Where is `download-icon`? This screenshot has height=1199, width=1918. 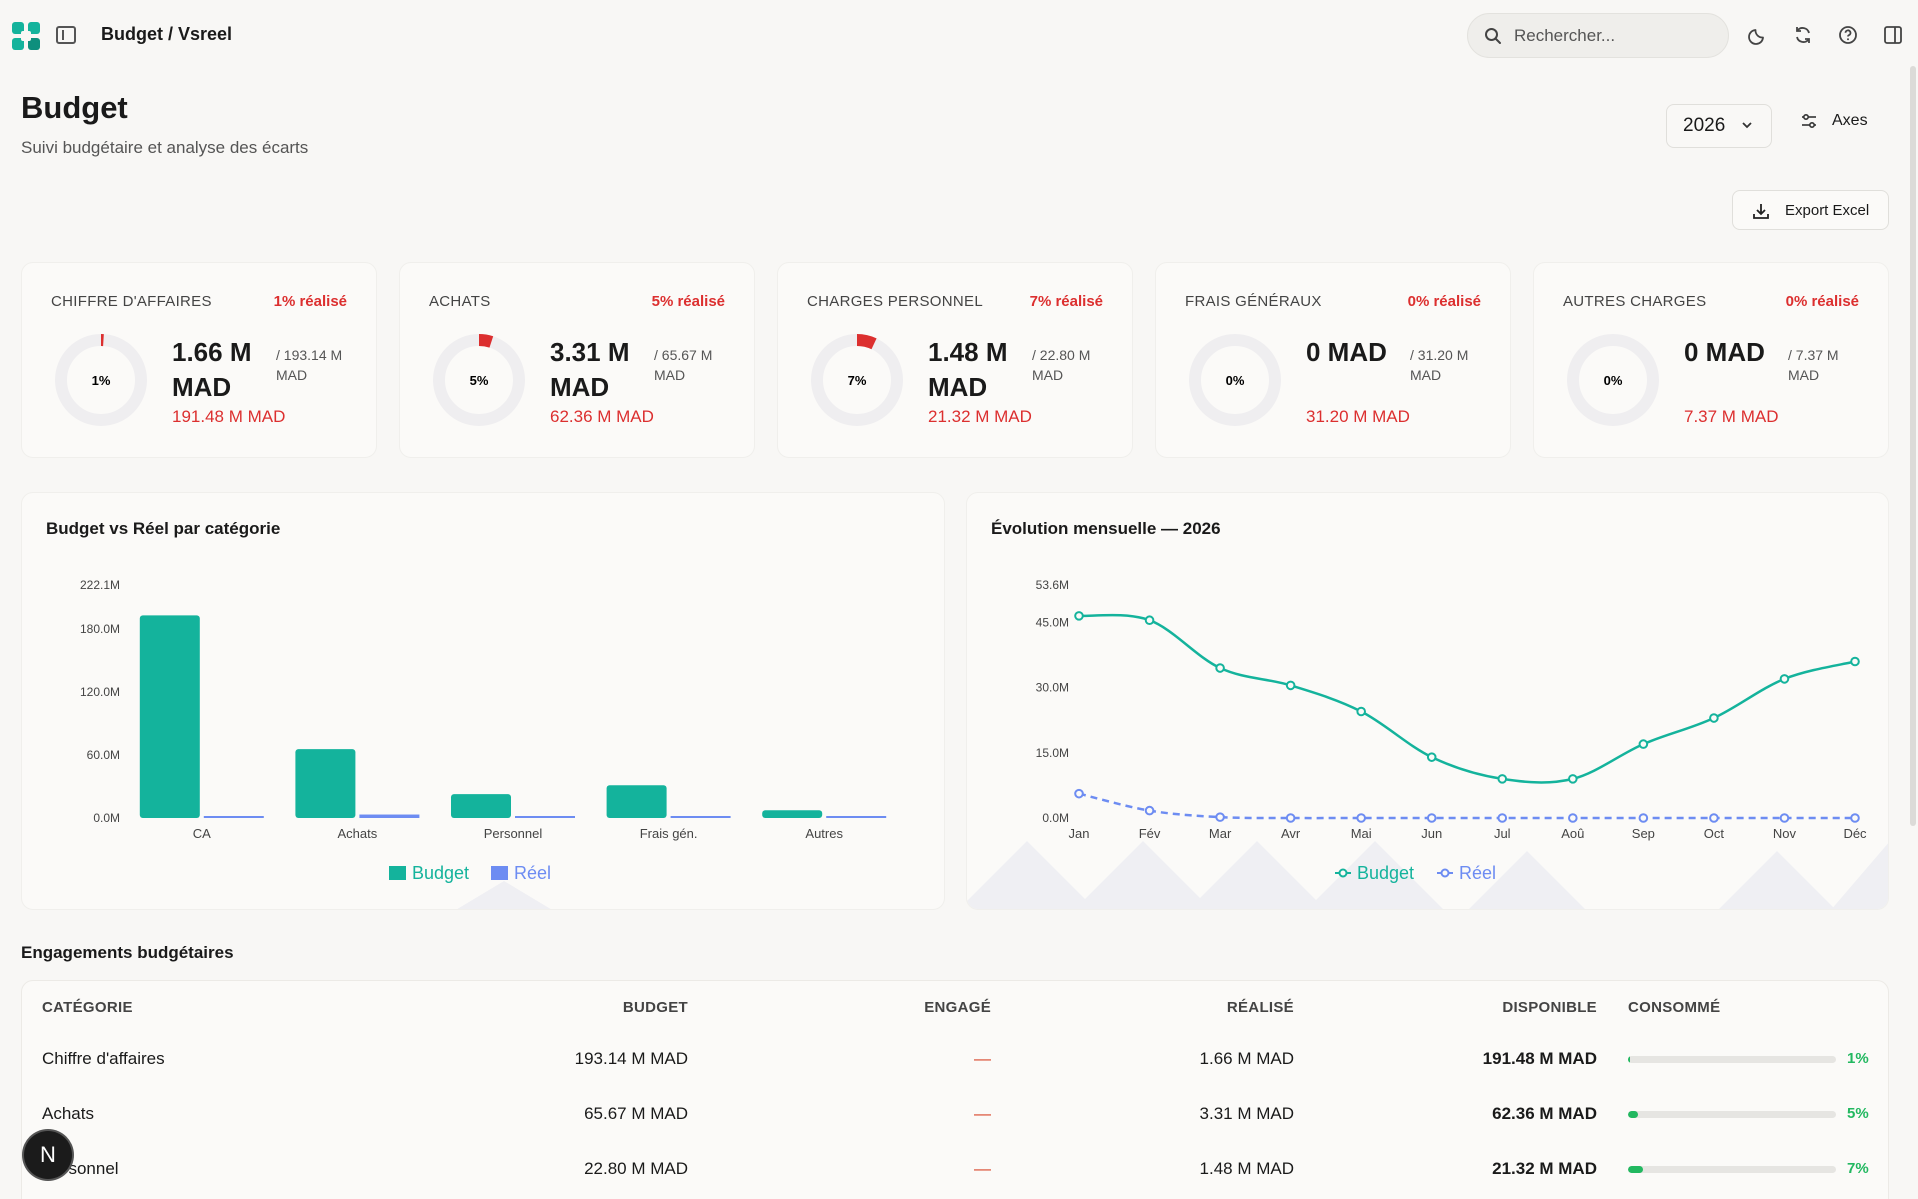 download-icon is located at coordinates (1761, 211).